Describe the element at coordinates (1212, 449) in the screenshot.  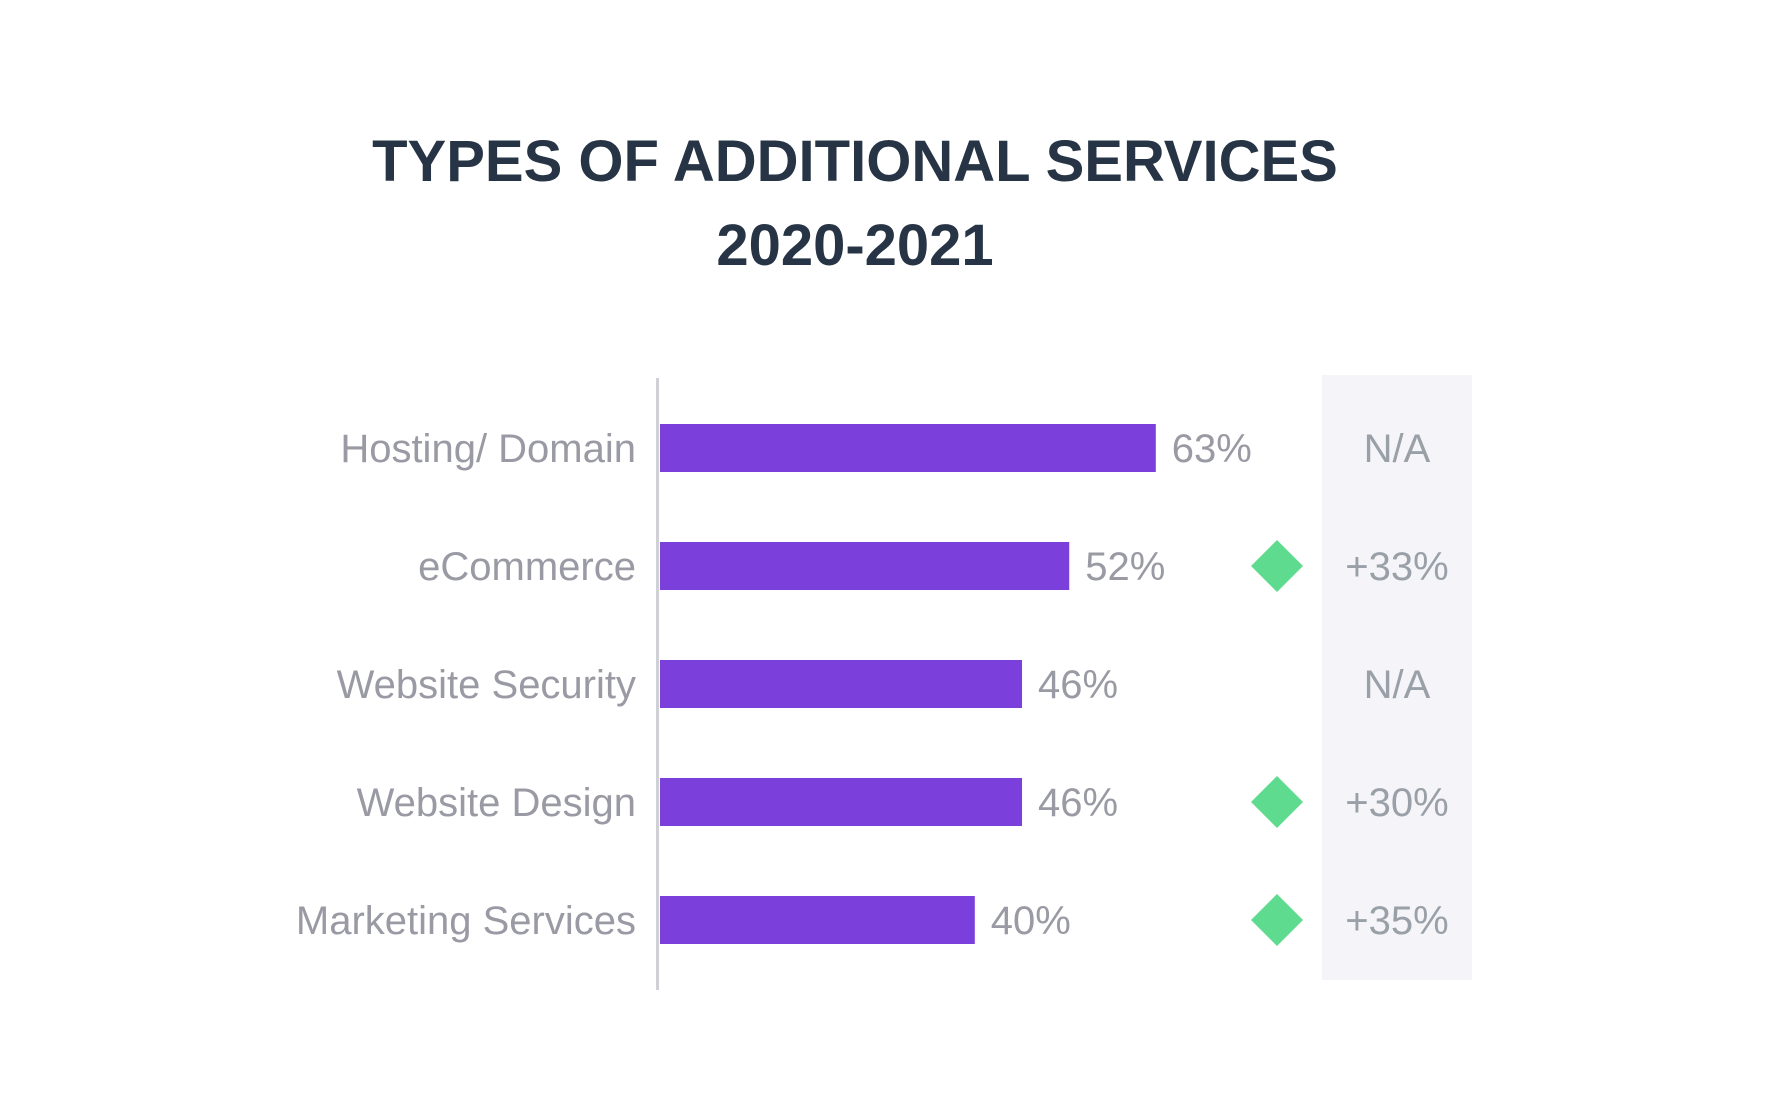
I see `value-label: 63%` at that location.